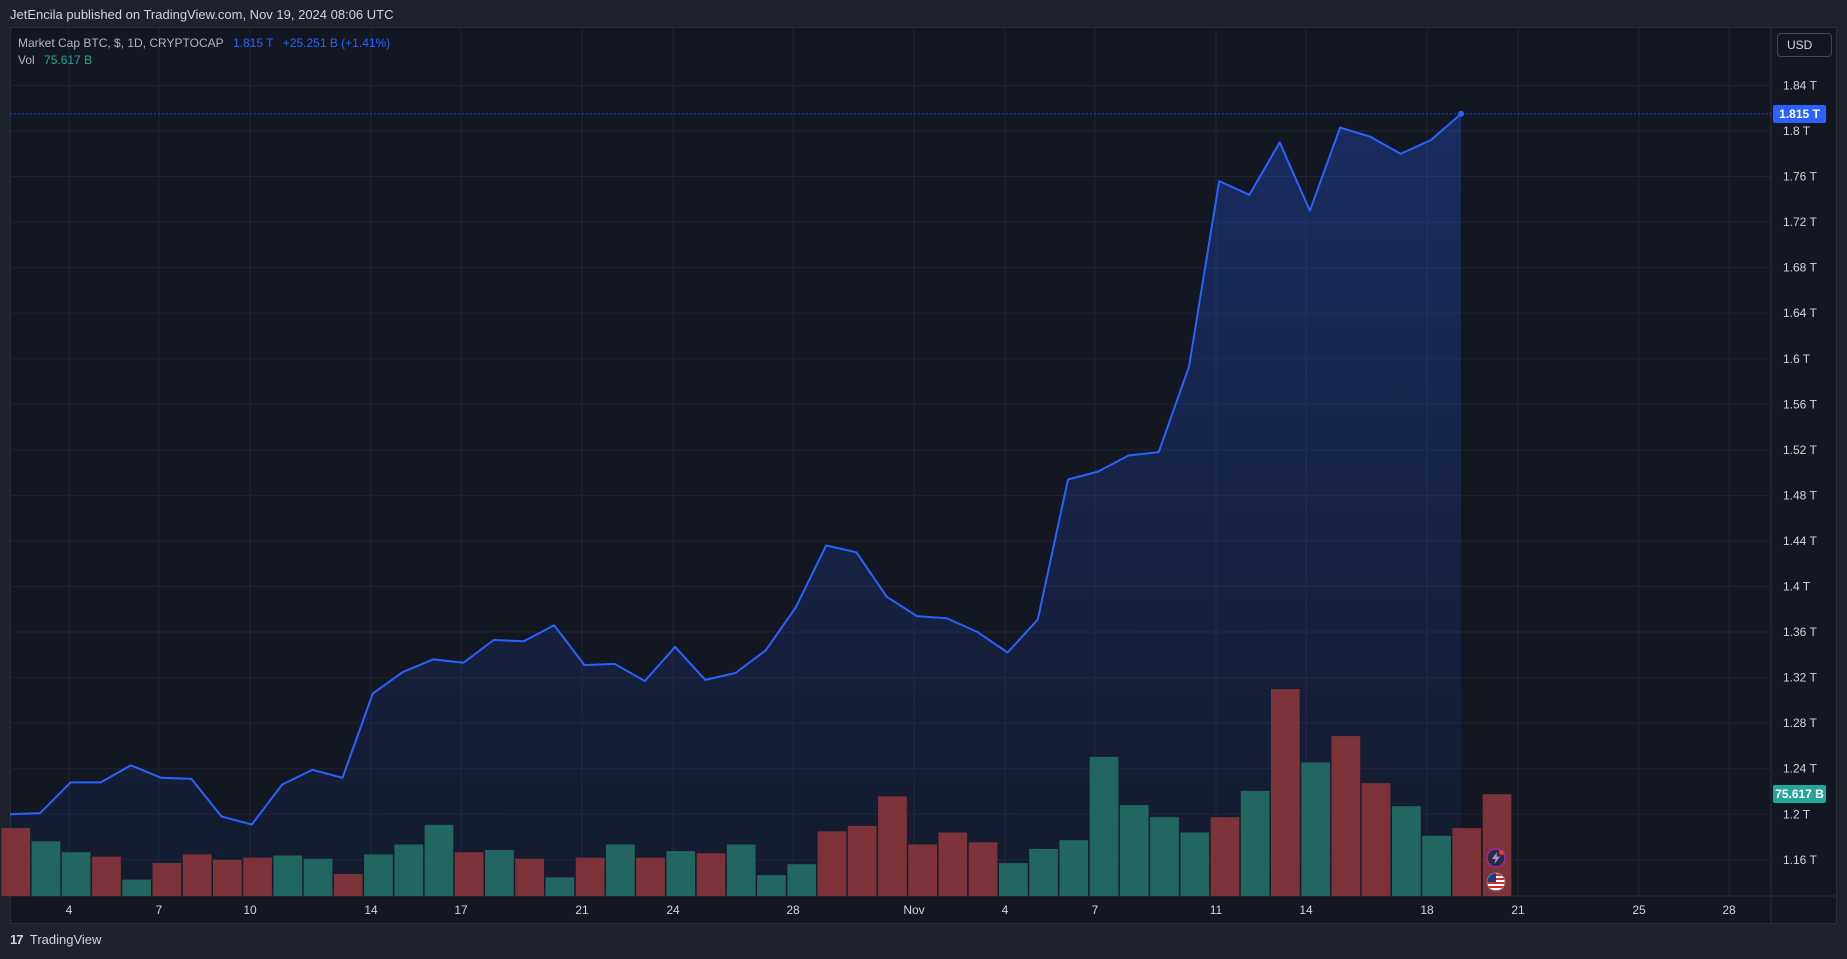 This screenshot has height=959, width=1847. Describe the element at coordinates (17, 939) in the screenshot. I see `tradingview-logo-icon: 17` at that location.